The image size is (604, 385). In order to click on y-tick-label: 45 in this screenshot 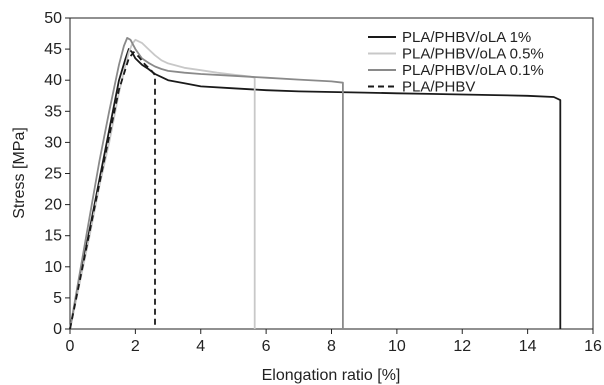, I will do `click(53, 49)`.